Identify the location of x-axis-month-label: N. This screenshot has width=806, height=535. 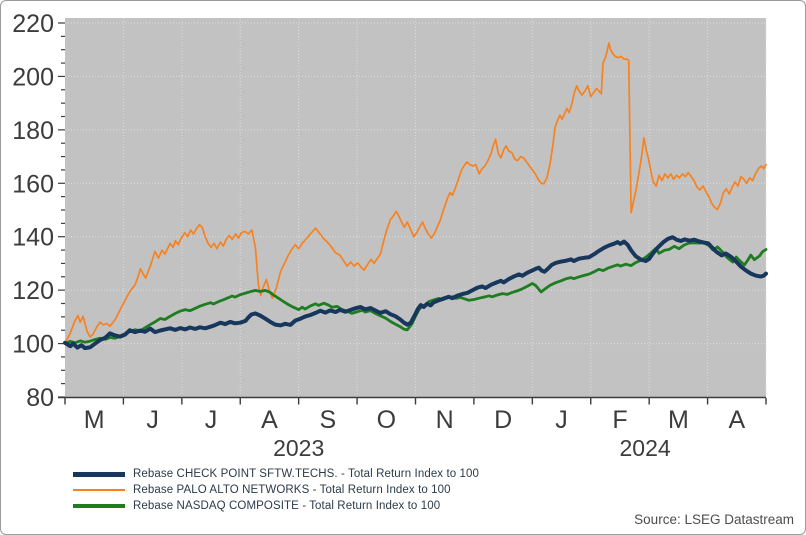
(445, 420).